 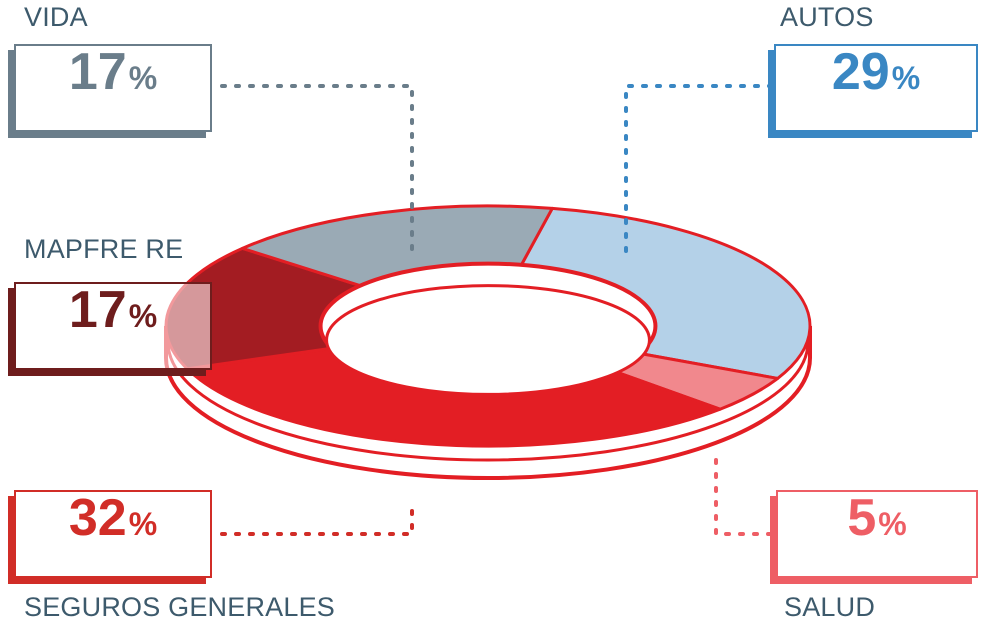 I want to click on salud-value-box: 5%, so click(x=877, y=534).